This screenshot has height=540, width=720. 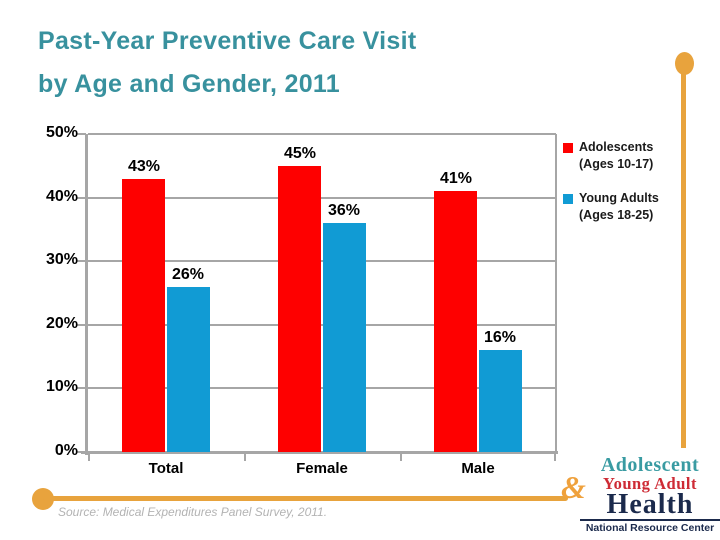 What do you see at coordinates (500, 338) in the screenshot?
I see `bar-value-label-young-male: 16%` at bounding box center [500, 338].